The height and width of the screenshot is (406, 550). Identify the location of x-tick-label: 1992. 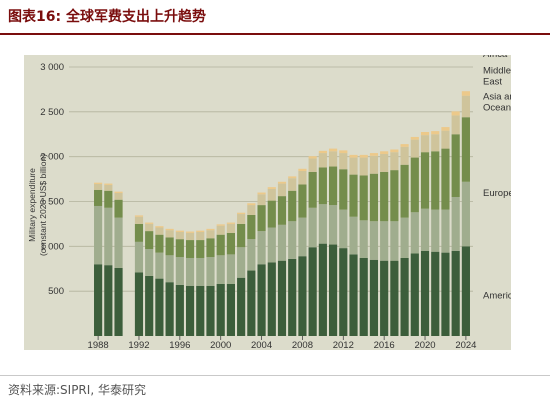
(138, 345).